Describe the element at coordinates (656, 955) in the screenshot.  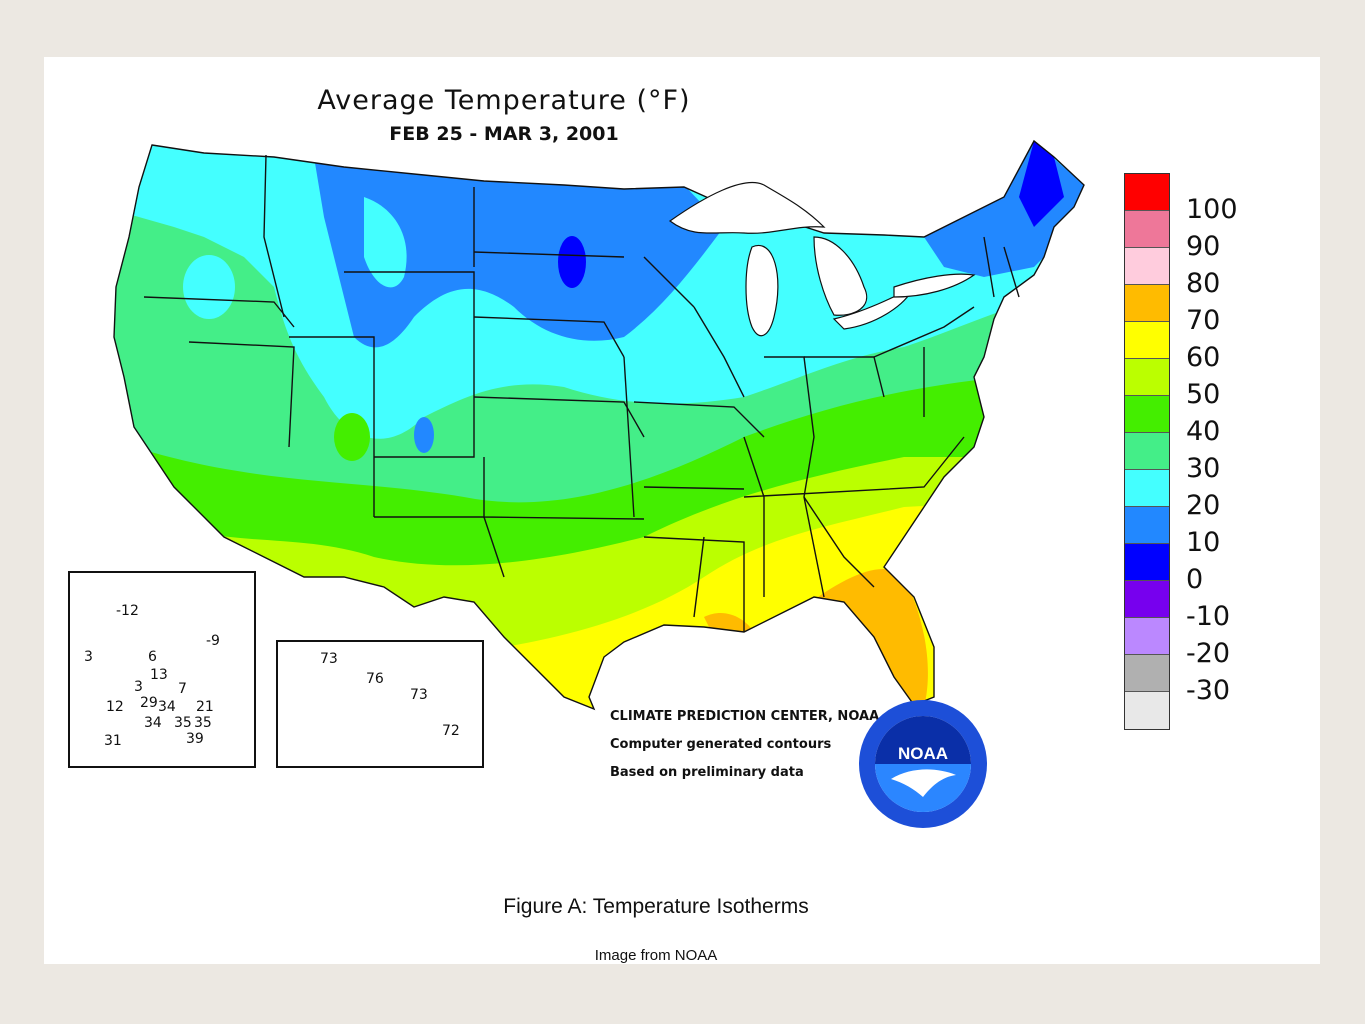
I see `image-source: Image from NOAA` at that location.